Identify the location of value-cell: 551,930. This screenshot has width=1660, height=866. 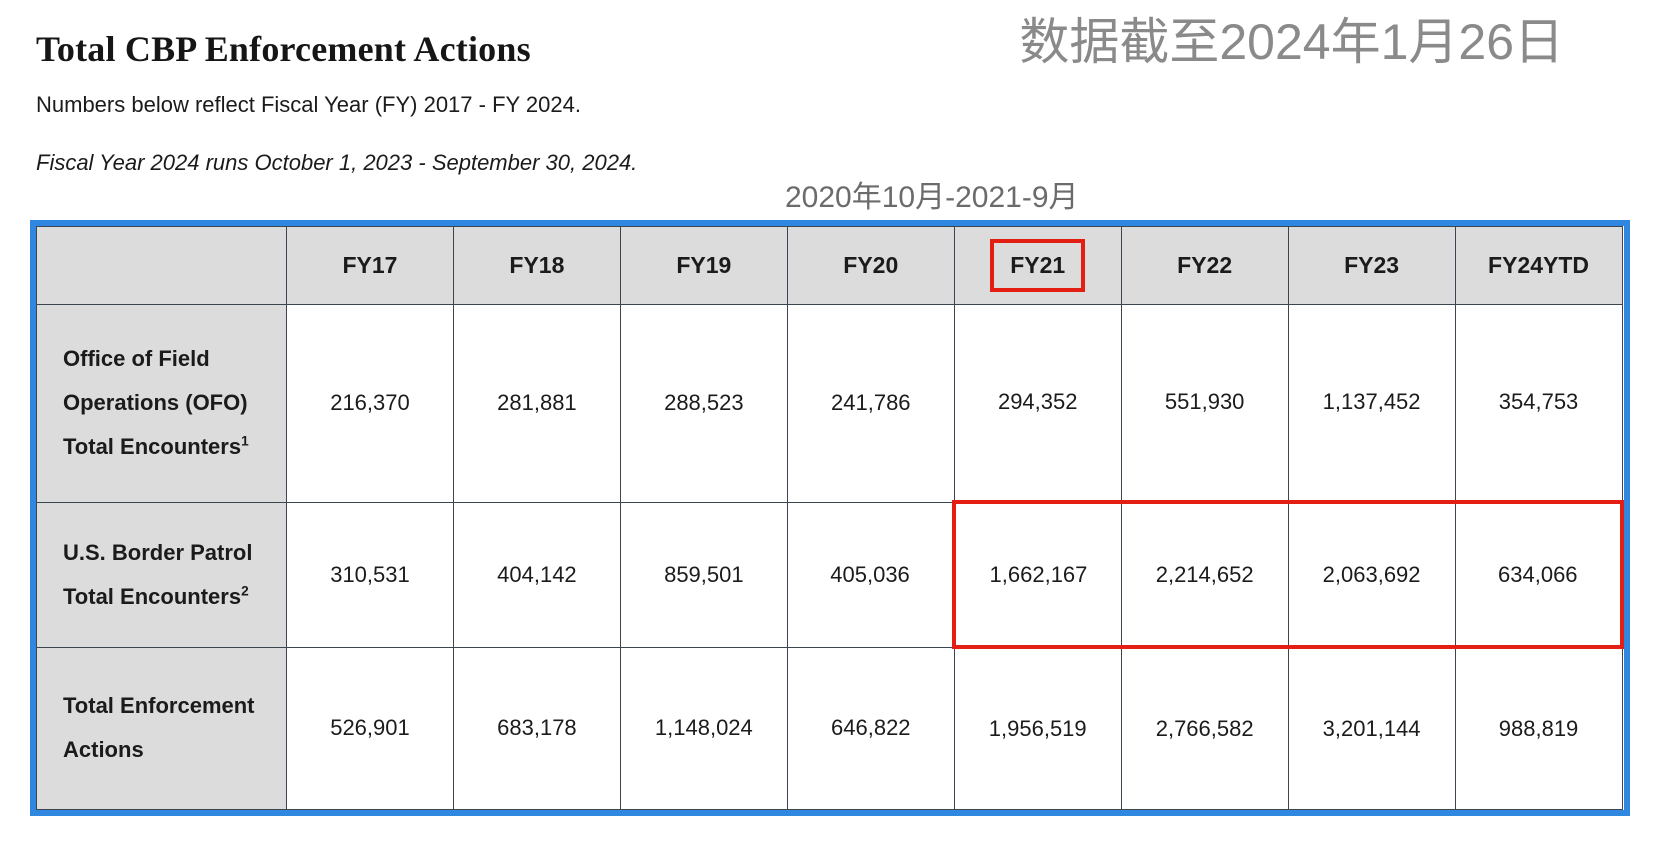
(1204, 403).